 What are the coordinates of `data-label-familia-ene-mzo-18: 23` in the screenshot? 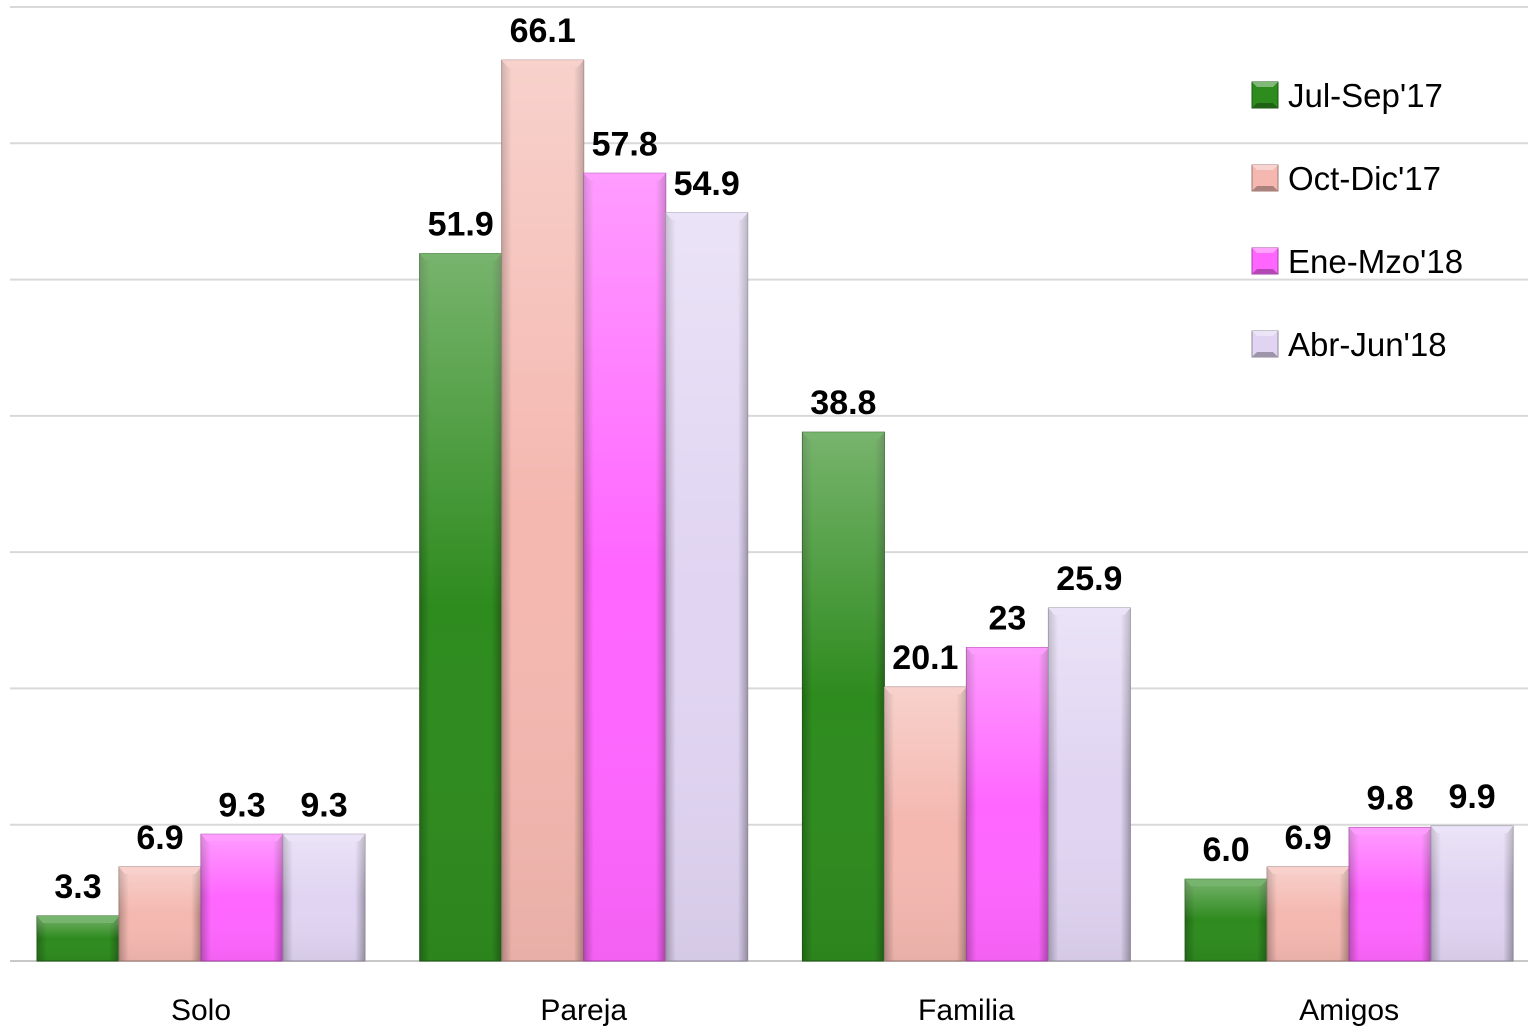 It's located at (1007, 619).